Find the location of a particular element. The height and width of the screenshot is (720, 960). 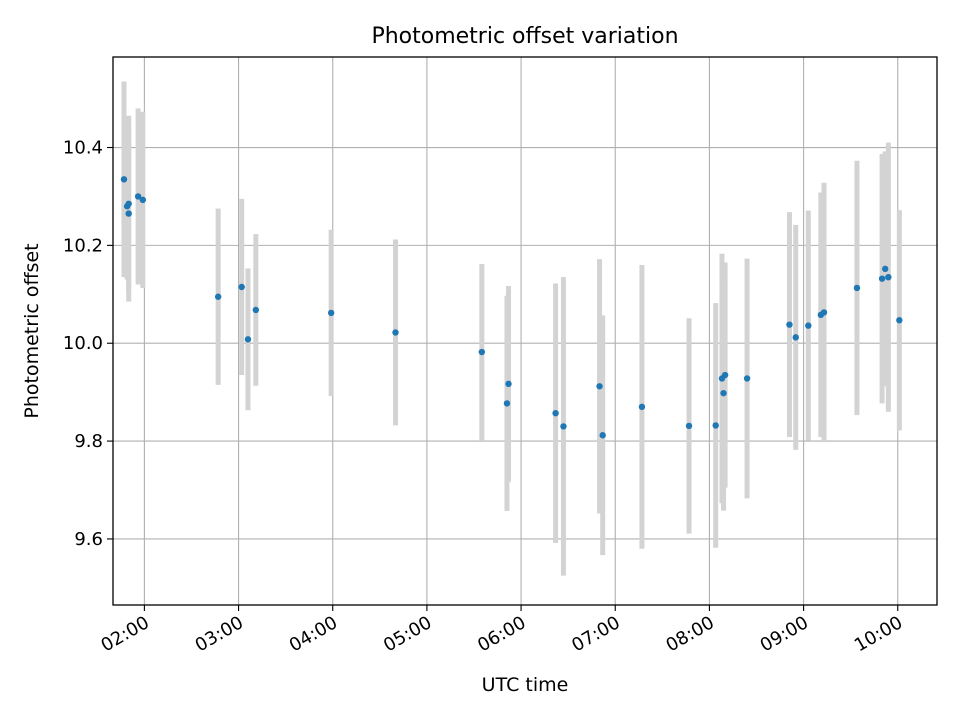

y-tick-label: 9.8 is located at coordinates (88, 441).